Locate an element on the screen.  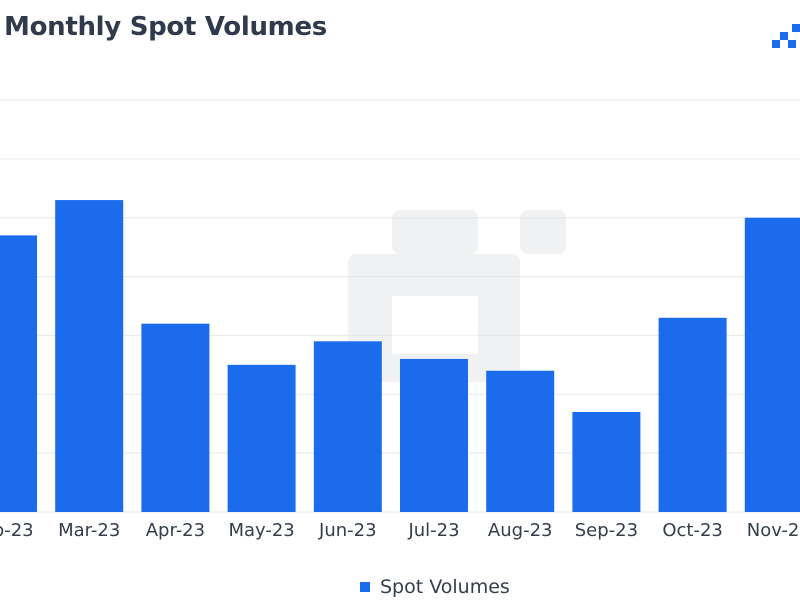
x-tick-label: Feb-23 is located at coordinates (17, 530).